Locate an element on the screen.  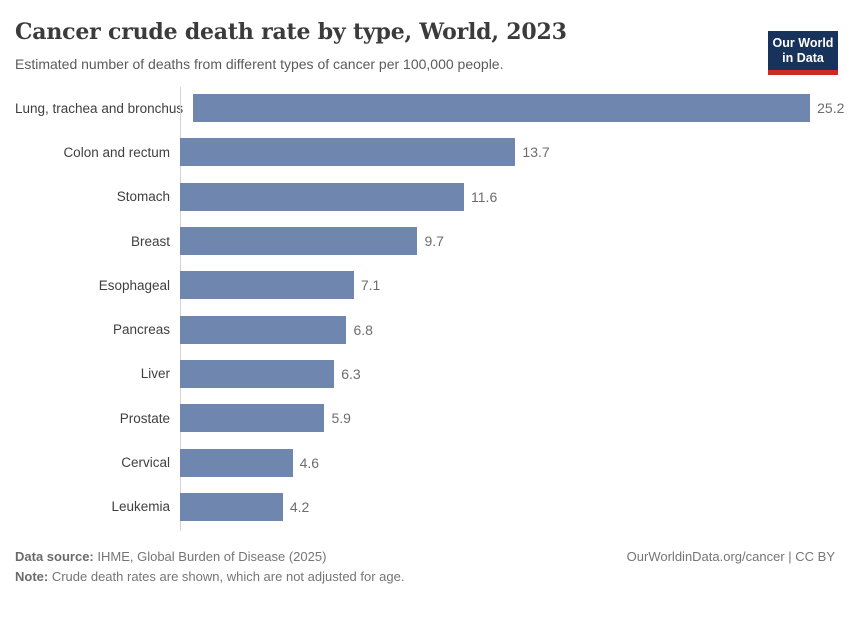
bar-area: 25.2 is located at coordinates (518, 108).